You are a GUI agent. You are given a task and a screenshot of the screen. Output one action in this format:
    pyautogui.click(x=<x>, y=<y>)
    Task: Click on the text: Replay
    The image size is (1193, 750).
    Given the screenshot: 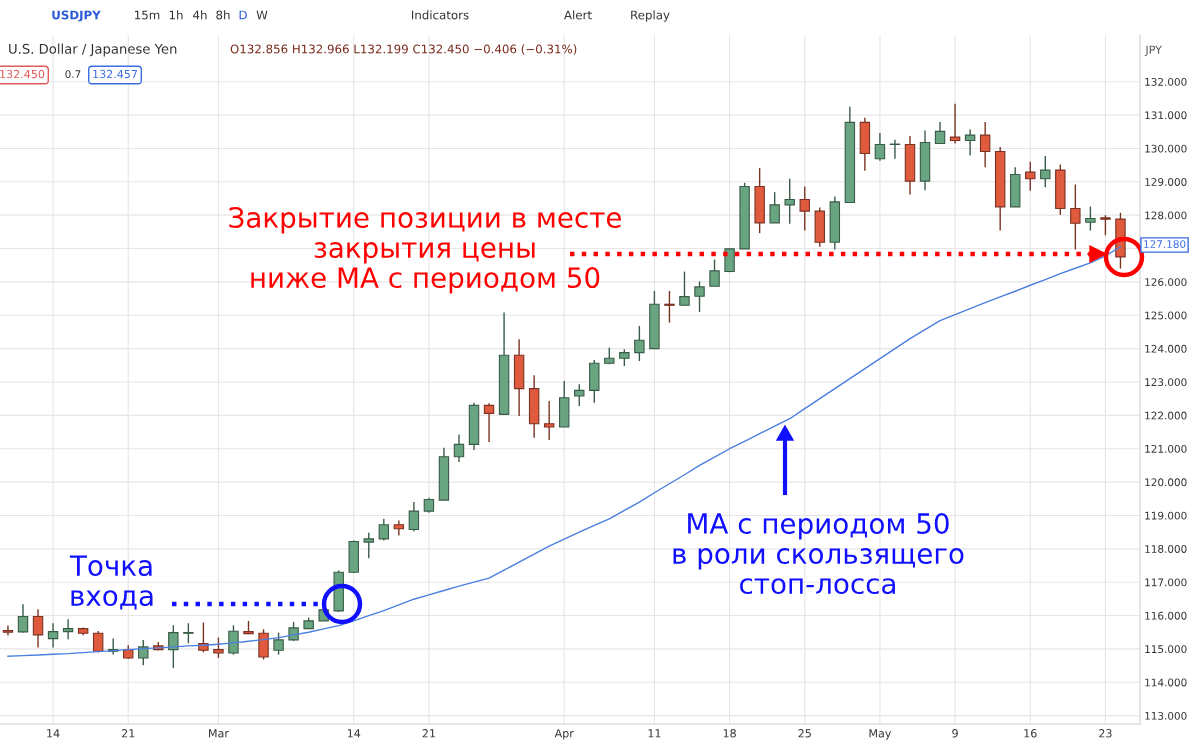 What is the action you would take?
    pyautogui.click(x=650, y=16)
    